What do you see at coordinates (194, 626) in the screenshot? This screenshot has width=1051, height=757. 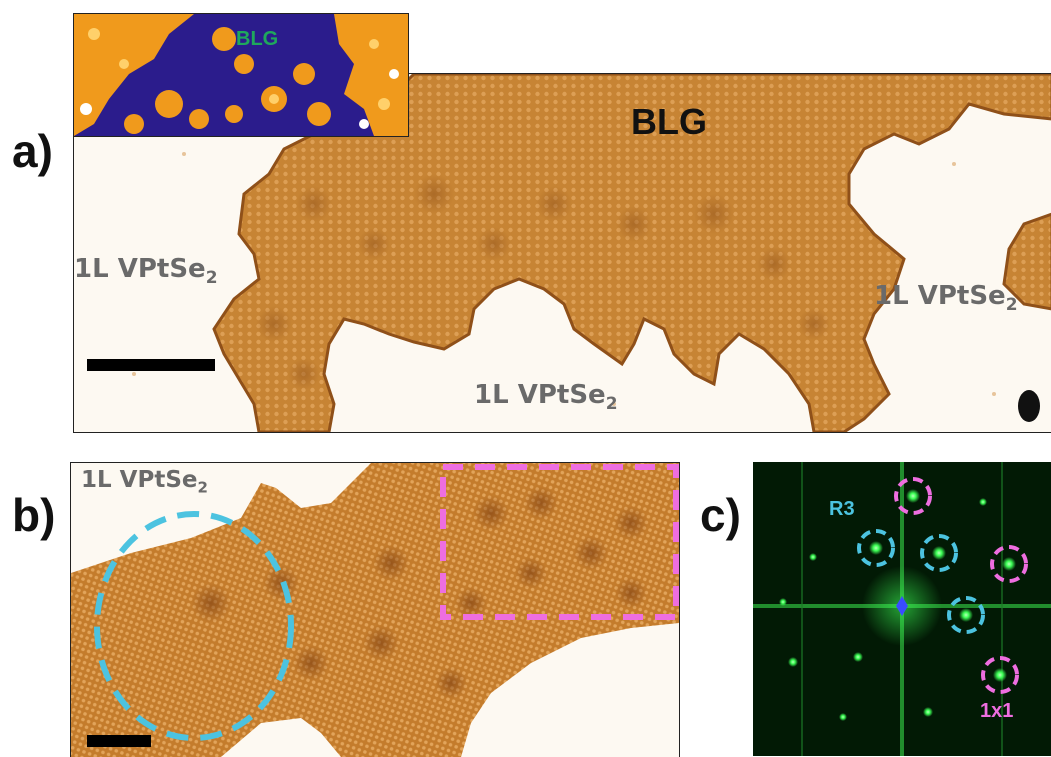 I see `r3-domain-circle` at bounding box center [194, 626].